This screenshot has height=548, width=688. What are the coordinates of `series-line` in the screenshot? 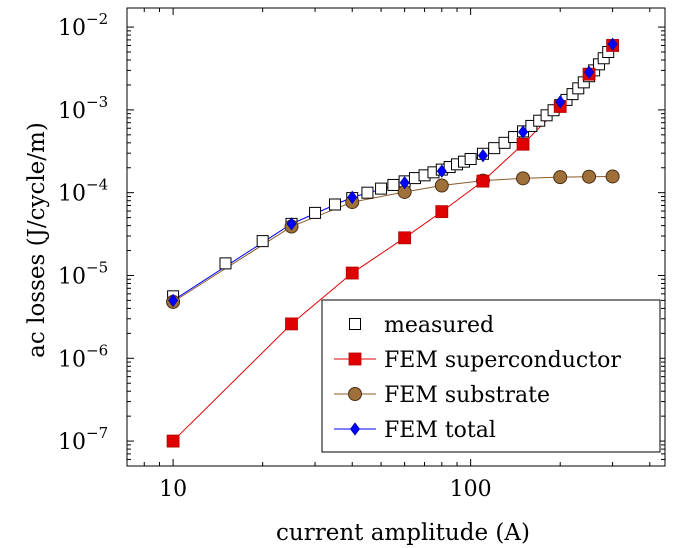 It's located at (392, 239).